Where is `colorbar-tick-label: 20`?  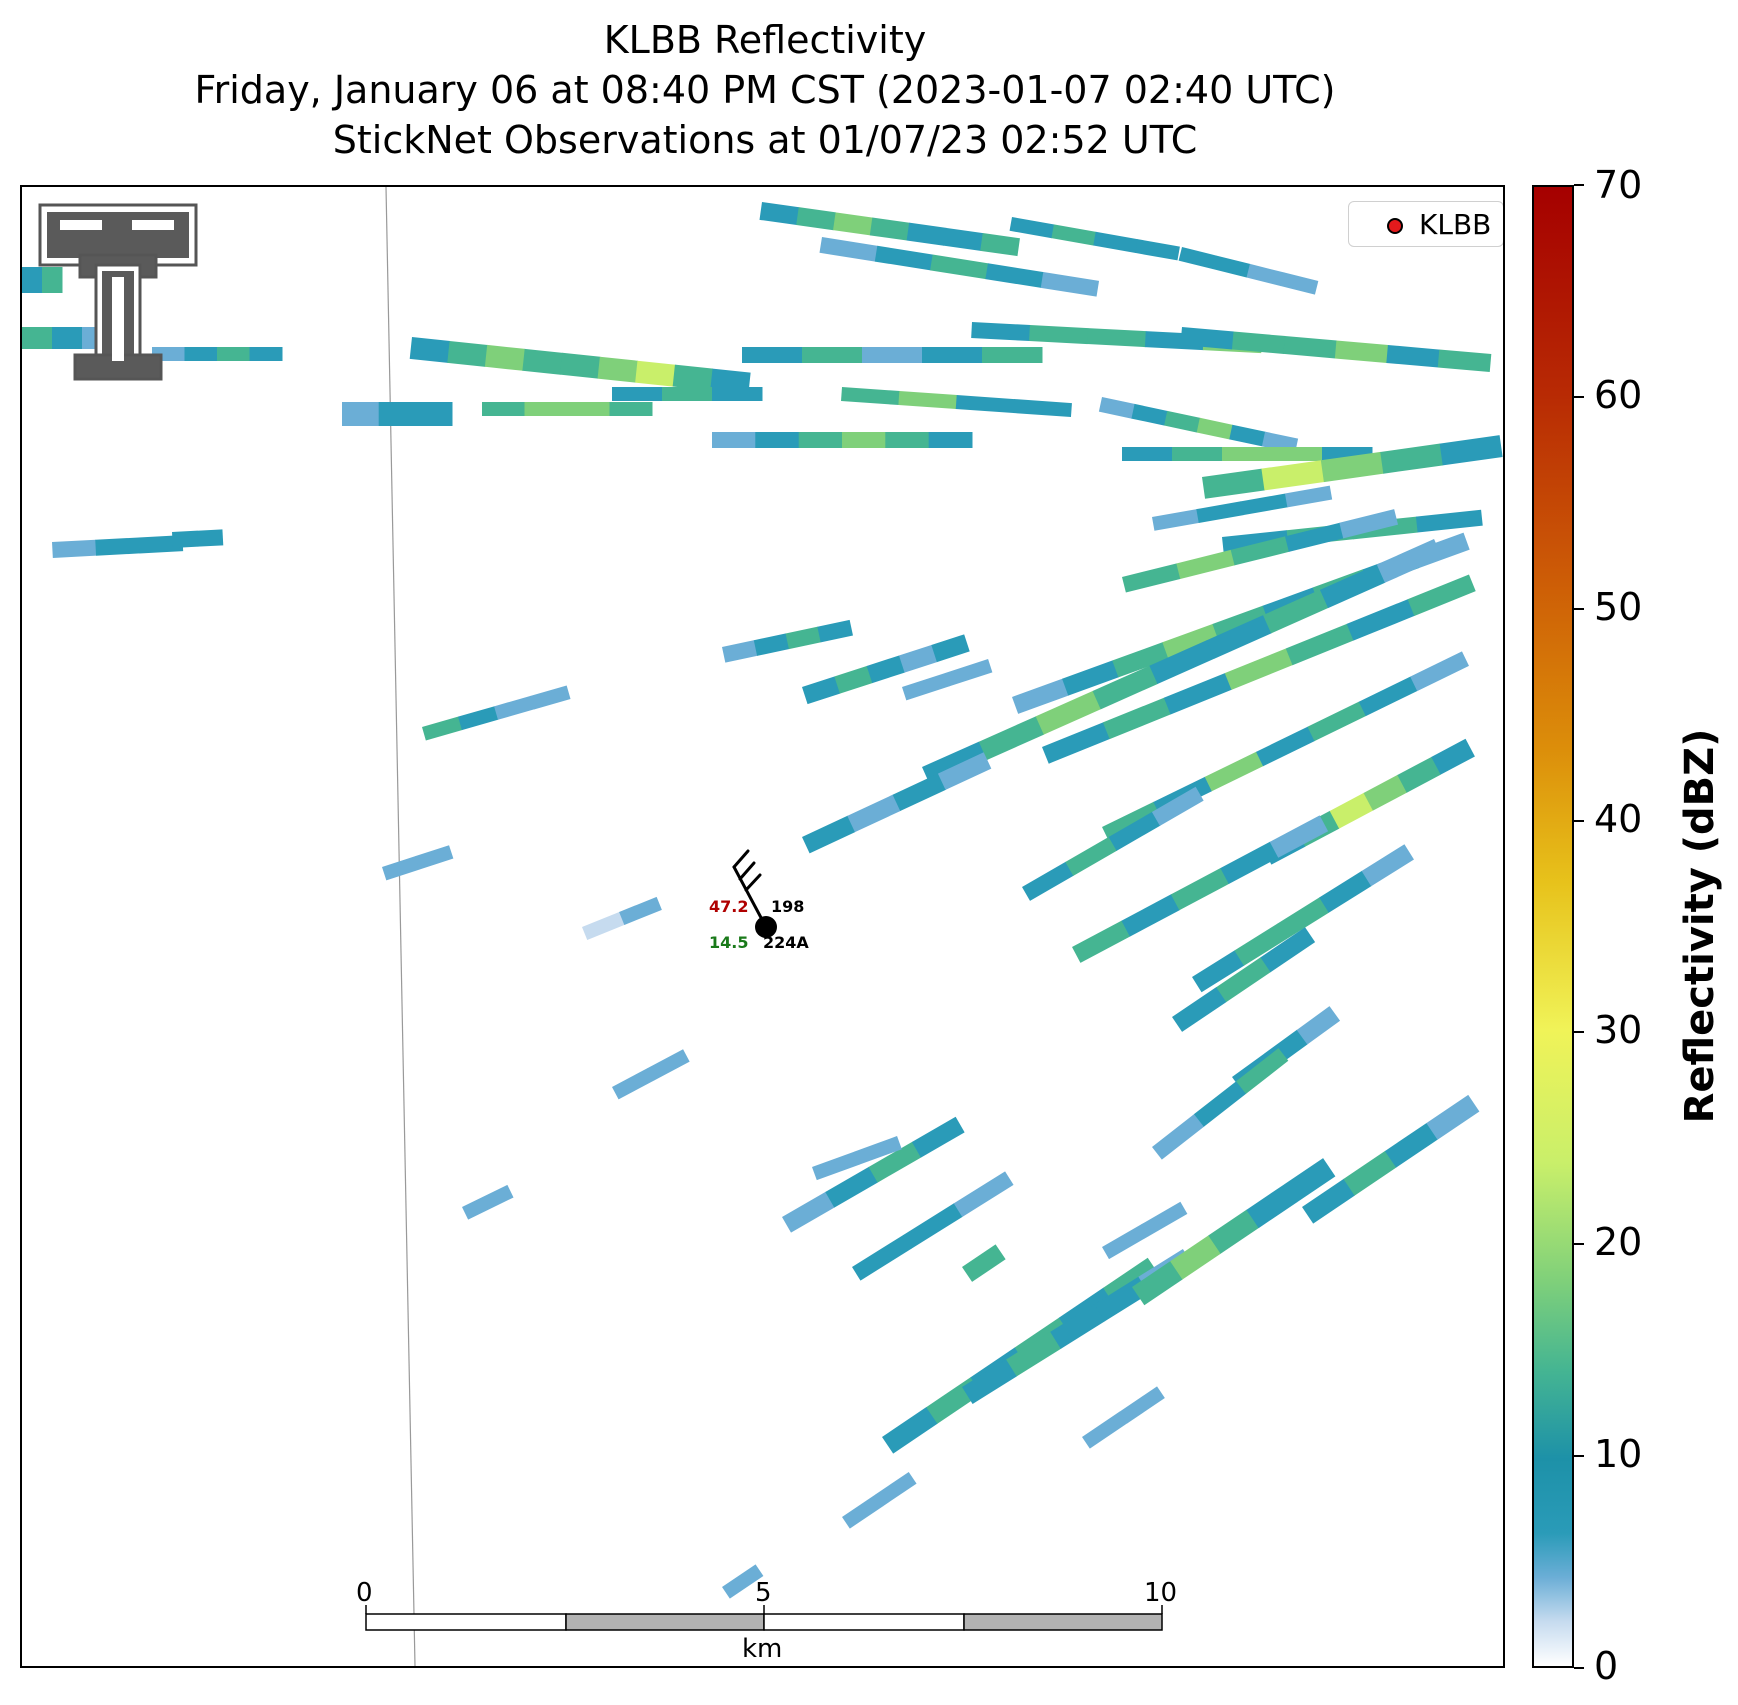 colorbar-tick-label: 20 is located at coordinates (1618, 1242).